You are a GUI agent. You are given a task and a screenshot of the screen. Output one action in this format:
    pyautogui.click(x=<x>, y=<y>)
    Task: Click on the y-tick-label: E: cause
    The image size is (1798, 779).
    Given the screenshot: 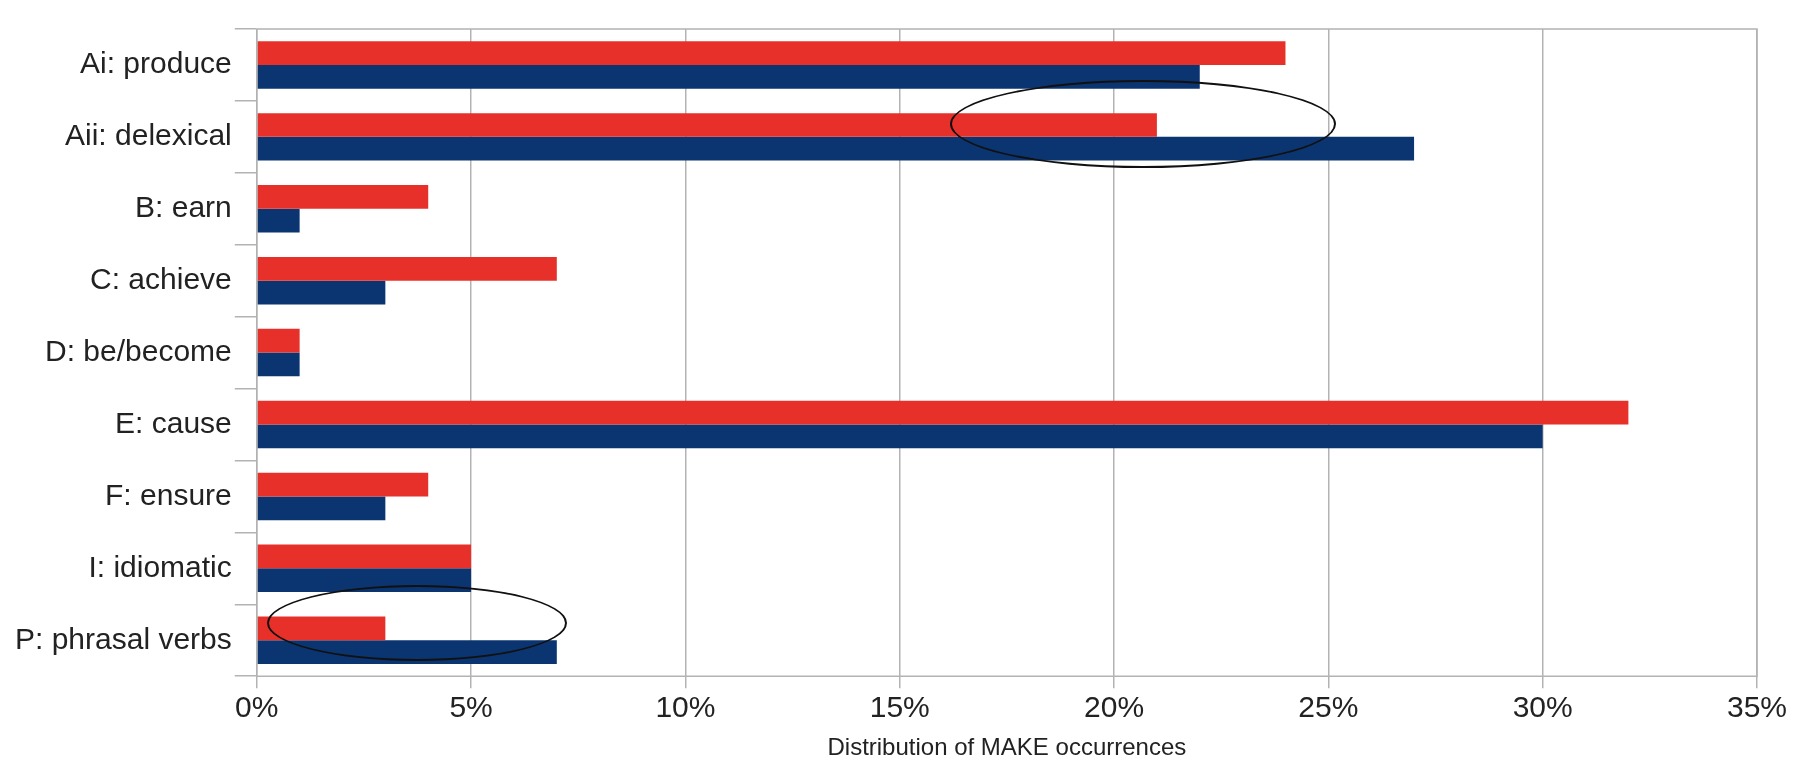 What is the action you would take?
    pyautogui.click(x=173, y=422)
    